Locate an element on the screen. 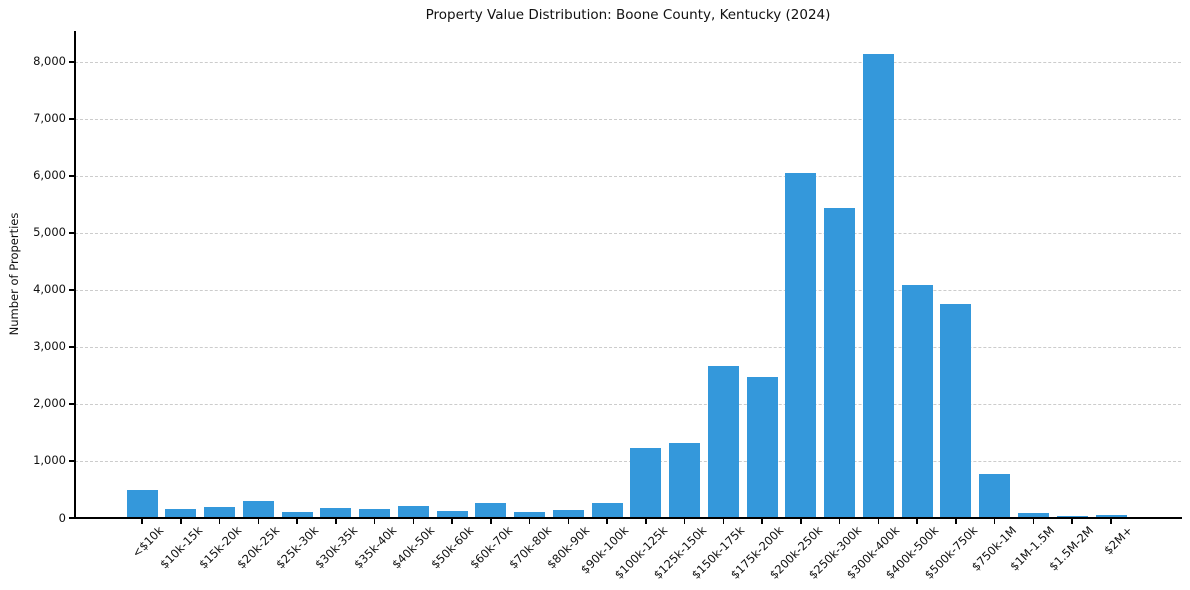 Image resolution: width=1190 pixels, height=590 pixels. y-tick-label: 0 is located at coordinates (62, 517).